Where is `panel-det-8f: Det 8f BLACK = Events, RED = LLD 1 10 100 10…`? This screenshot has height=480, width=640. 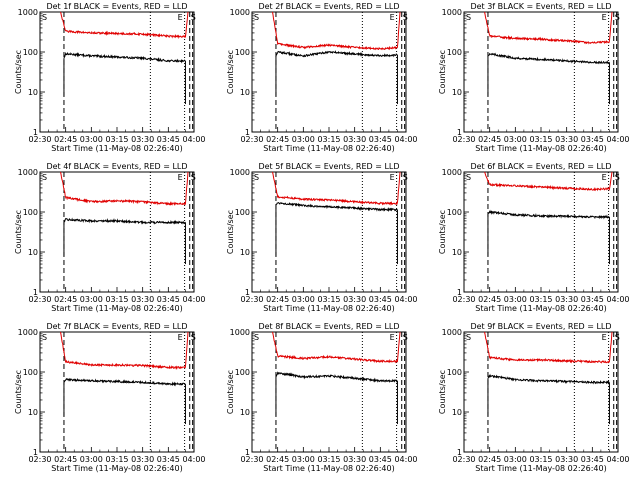 panel-det-8f: Det 8f BLACK = Events, RED = LLD 1 10 100 10… is located at coordinates (322, 397).